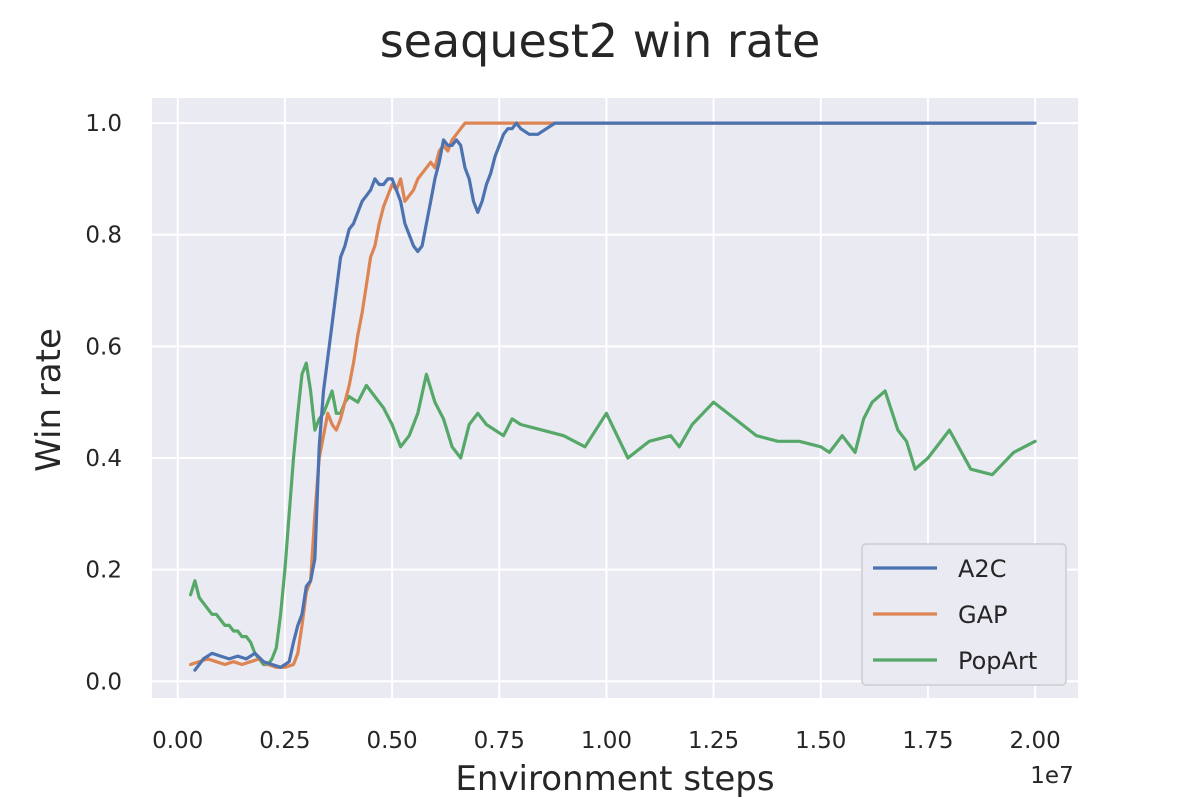 This screenshot has width=1200, height=800. Describe the element at coordinates (499, 741) in the screenshot. I see `x-tick-label: 0.75` at that location.